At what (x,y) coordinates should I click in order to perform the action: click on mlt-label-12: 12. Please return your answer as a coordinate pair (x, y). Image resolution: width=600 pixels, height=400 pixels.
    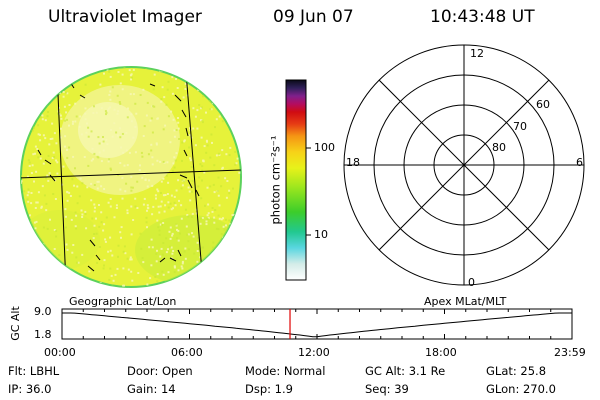
    Looking at the image, I should click on (477, 53).